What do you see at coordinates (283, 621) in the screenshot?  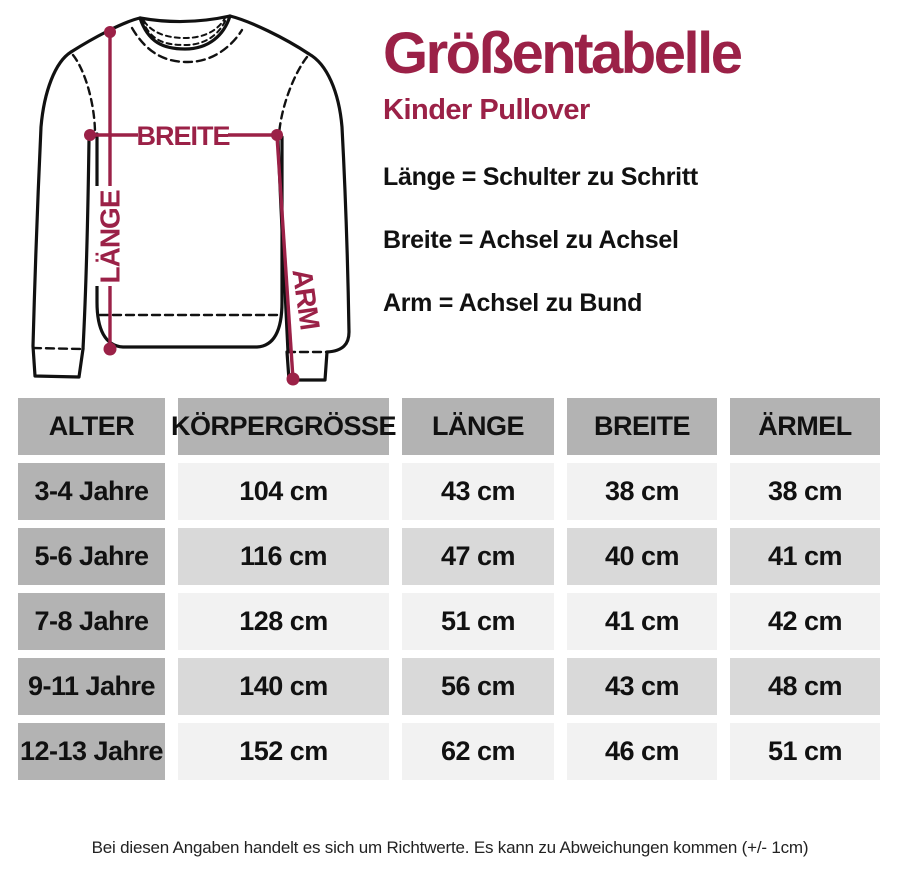 I see `value-cell: 128 cm` at bounding box center [283, 621].